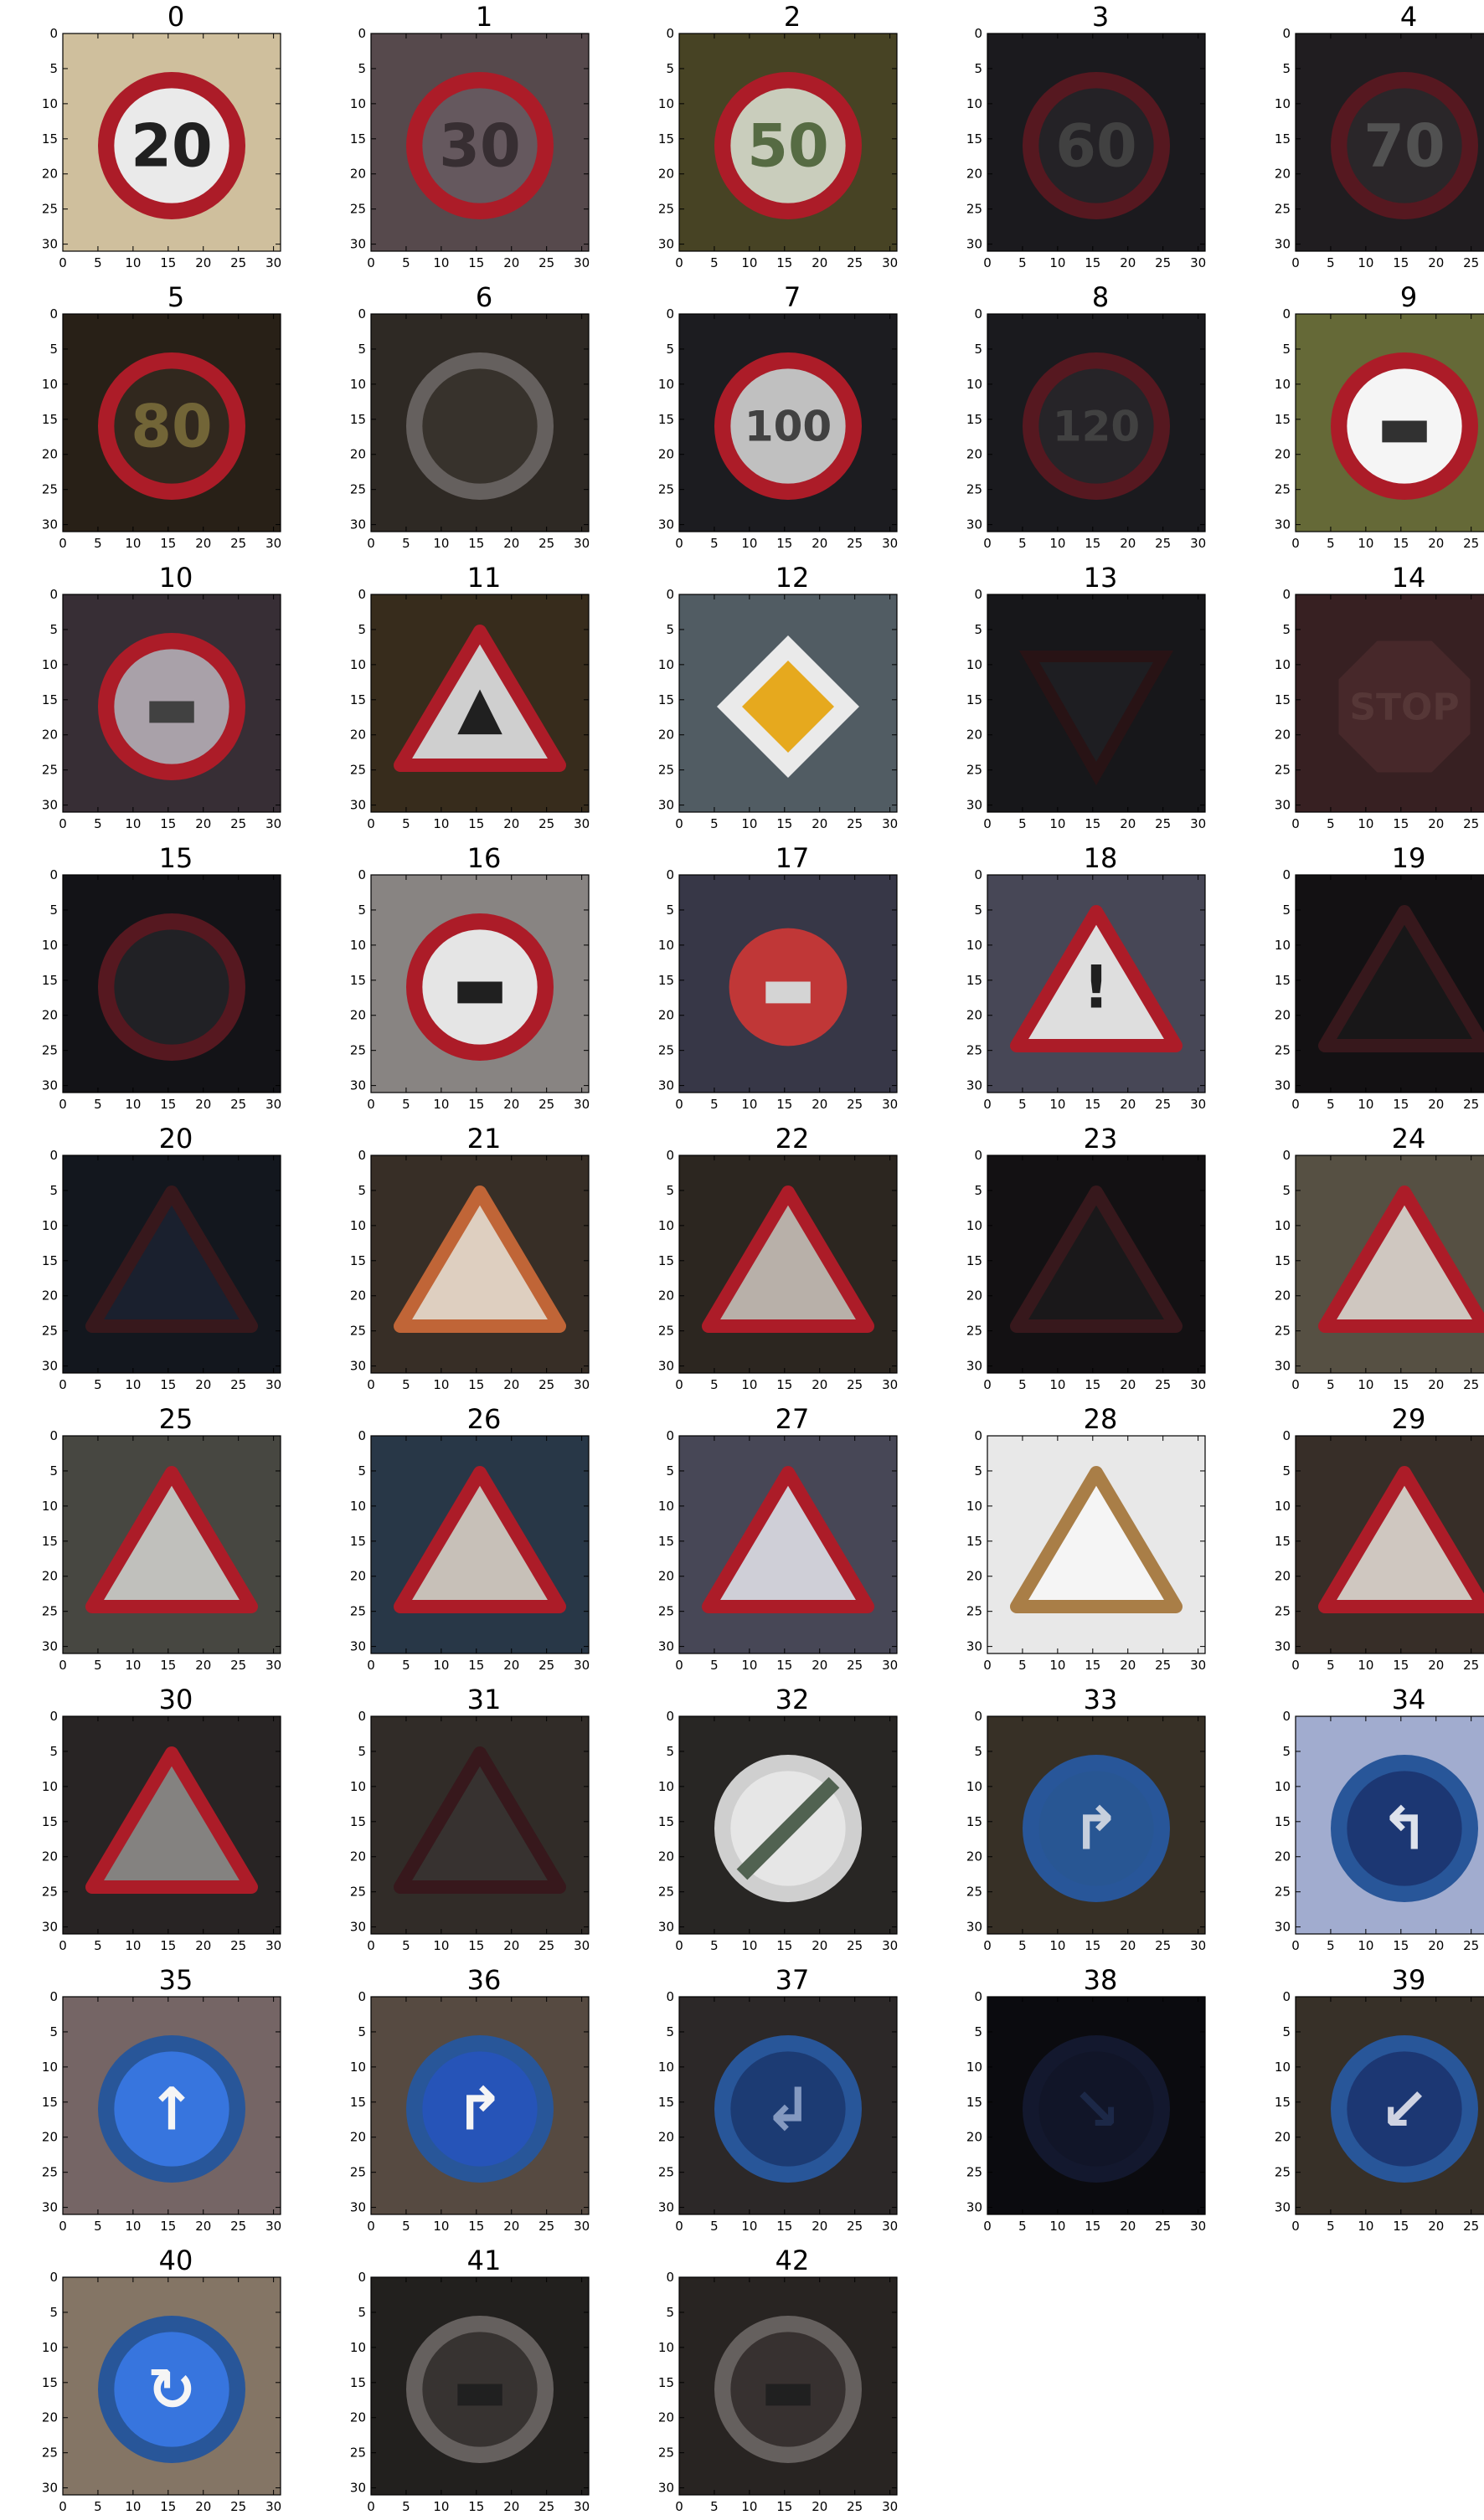 Image resolution: width=1484 pixels, height=2520 pixels. What do you see at coordinates (1401, 979) in the screenshot?
I see `sign-triangle` at bounding box center [1401, 979].